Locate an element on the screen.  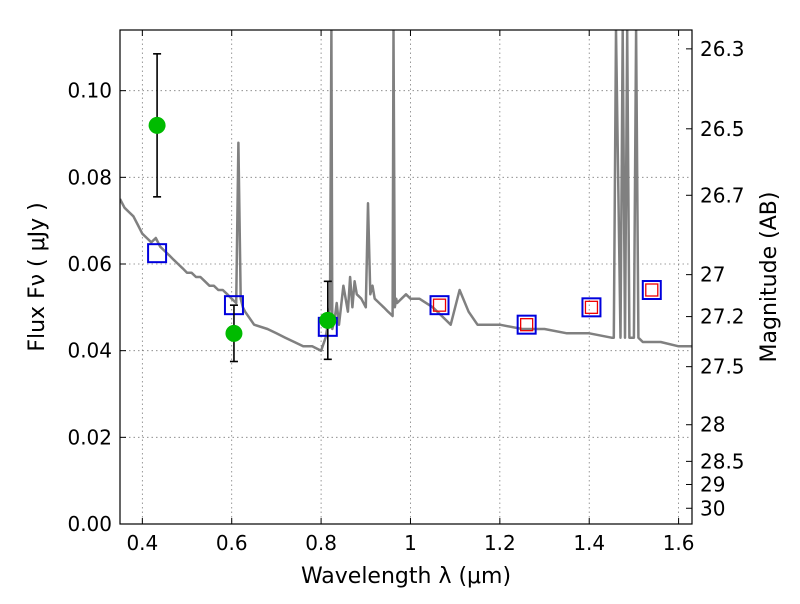
x-tick-label: 1.4 is located at coordinates (589, 543).